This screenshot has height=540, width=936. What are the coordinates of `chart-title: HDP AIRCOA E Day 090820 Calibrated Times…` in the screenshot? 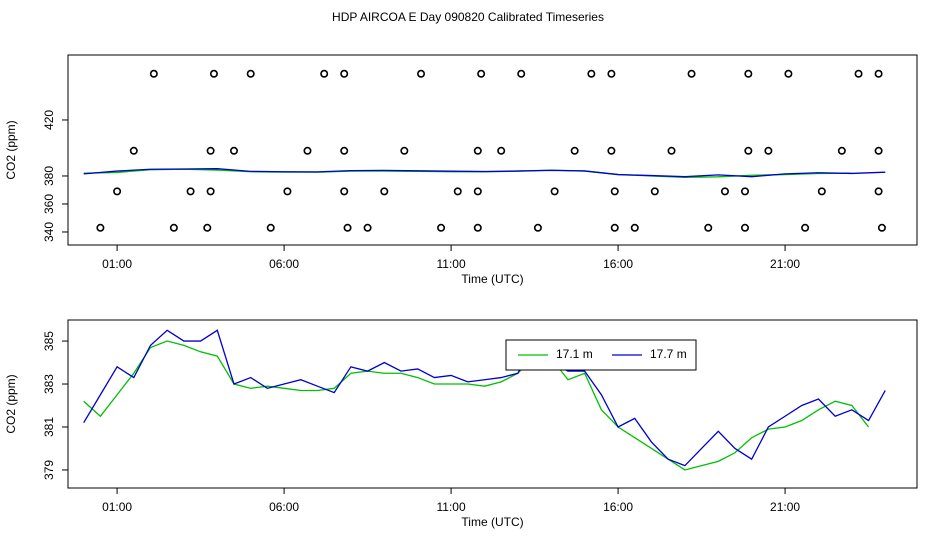 It's located at (468, 17).